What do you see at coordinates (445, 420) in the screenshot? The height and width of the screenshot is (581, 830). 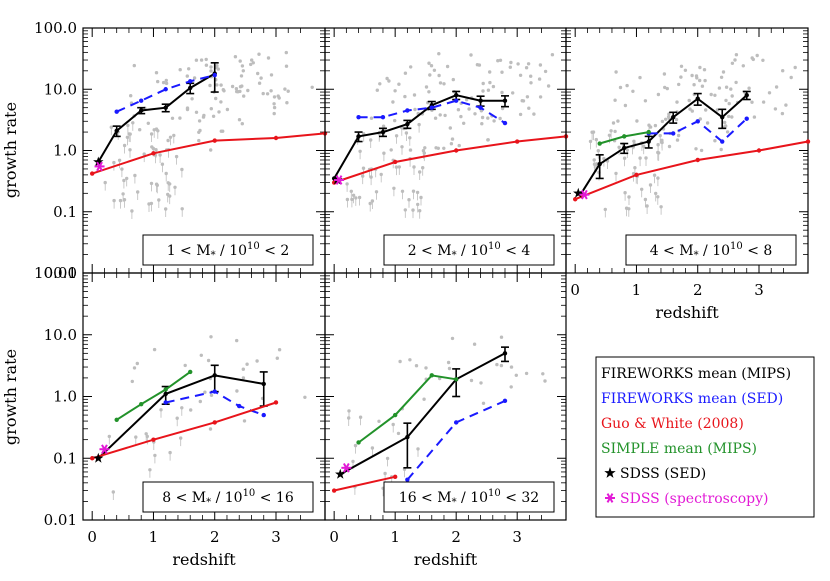 I see `panel-5: 0 1 2 3 redshift 16 < M* / 1010 < 32` at bounding box center [445, 420].